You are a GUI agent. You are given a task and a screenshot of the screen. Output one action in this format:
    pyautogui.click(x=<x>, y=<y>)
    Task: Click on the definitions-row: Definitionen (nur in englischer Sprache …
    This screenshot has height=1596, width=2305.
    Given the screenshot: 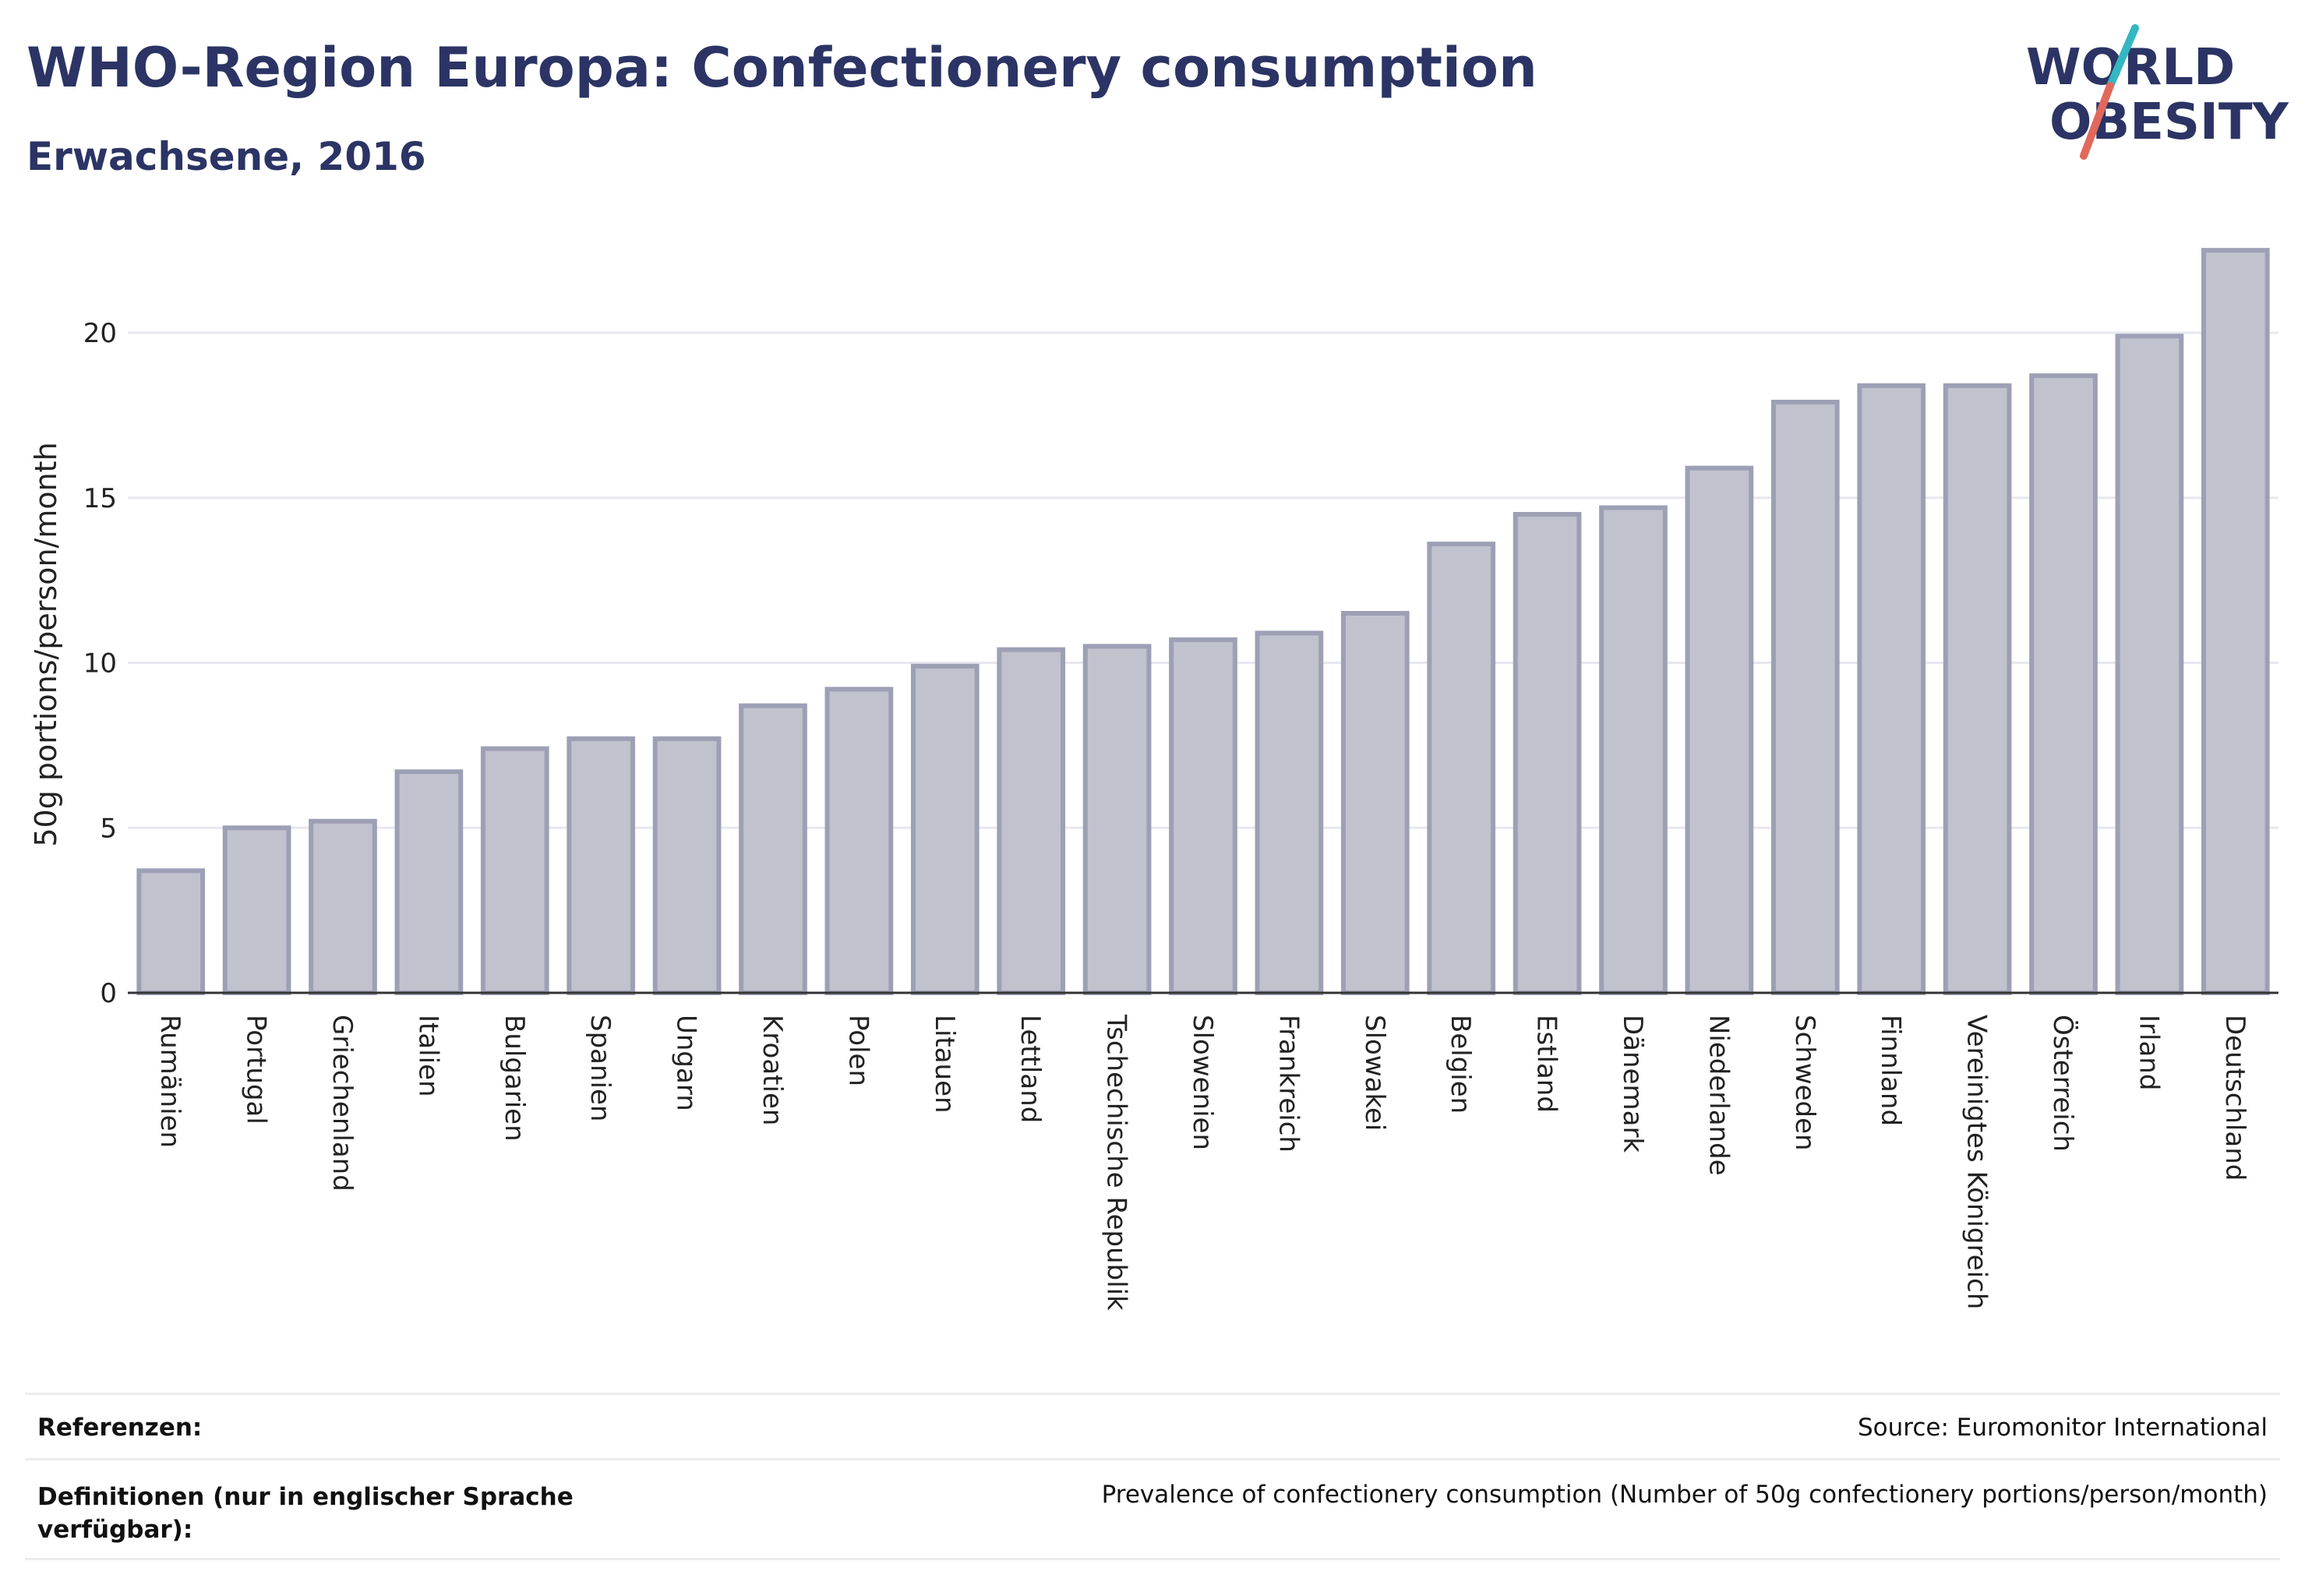 What is the action you would take?
    pyautogui.click(x=1152, y=1509)
    